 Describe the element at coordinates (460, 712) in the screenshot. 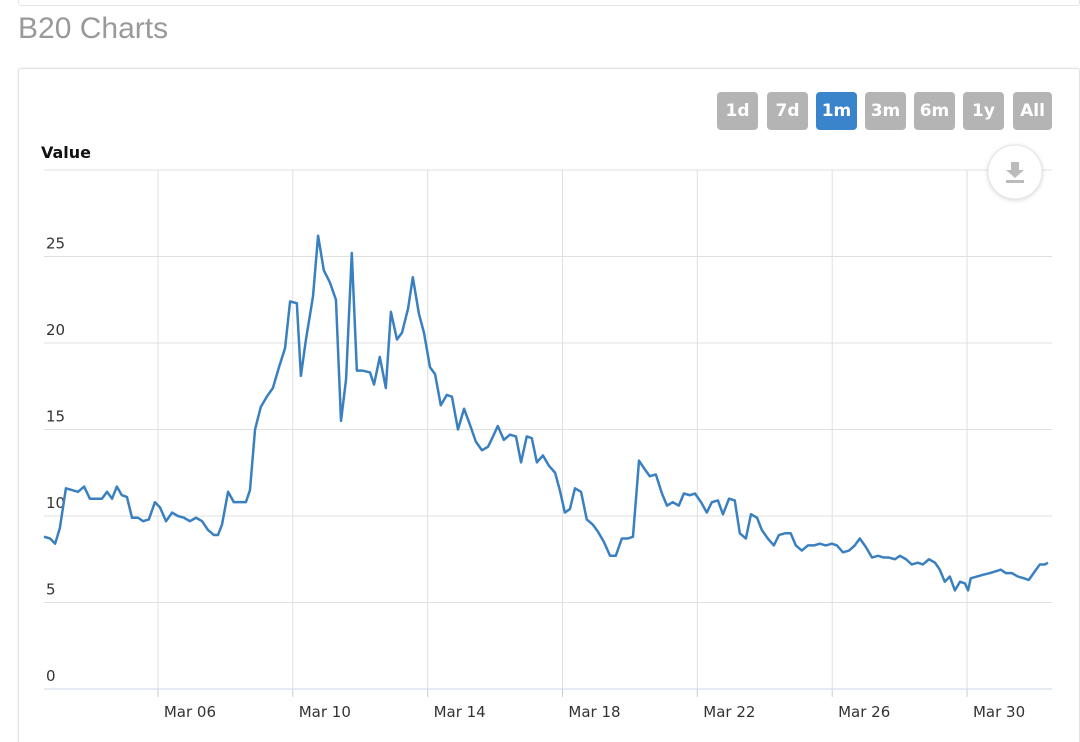

I see `x-tick-label: Mar 14` at that location.